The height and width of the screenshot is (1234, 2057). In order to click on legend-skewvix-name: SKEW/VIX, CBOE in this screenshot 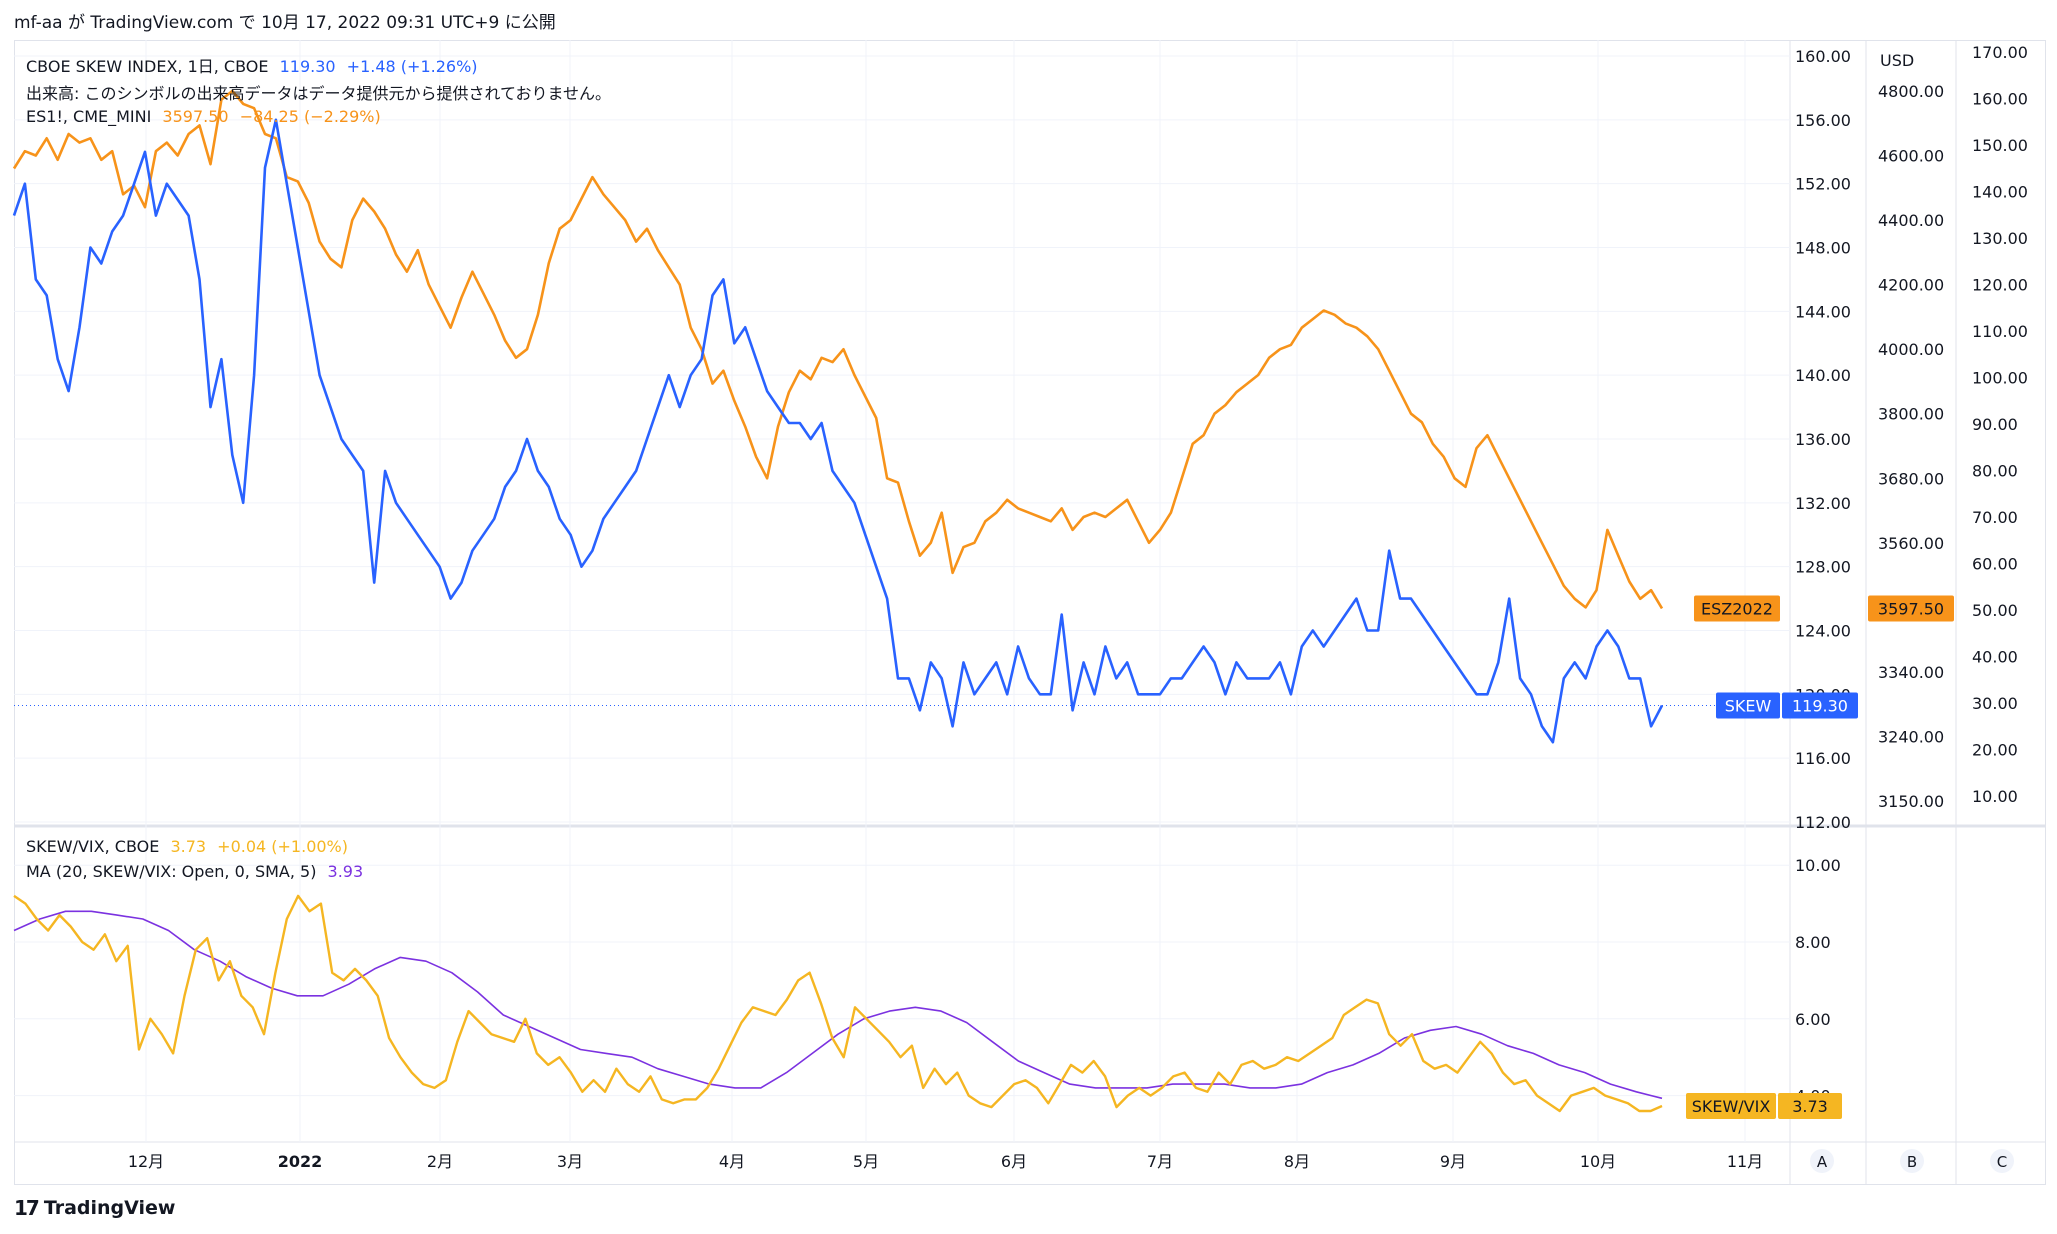, I will do `click(93, 846)`.